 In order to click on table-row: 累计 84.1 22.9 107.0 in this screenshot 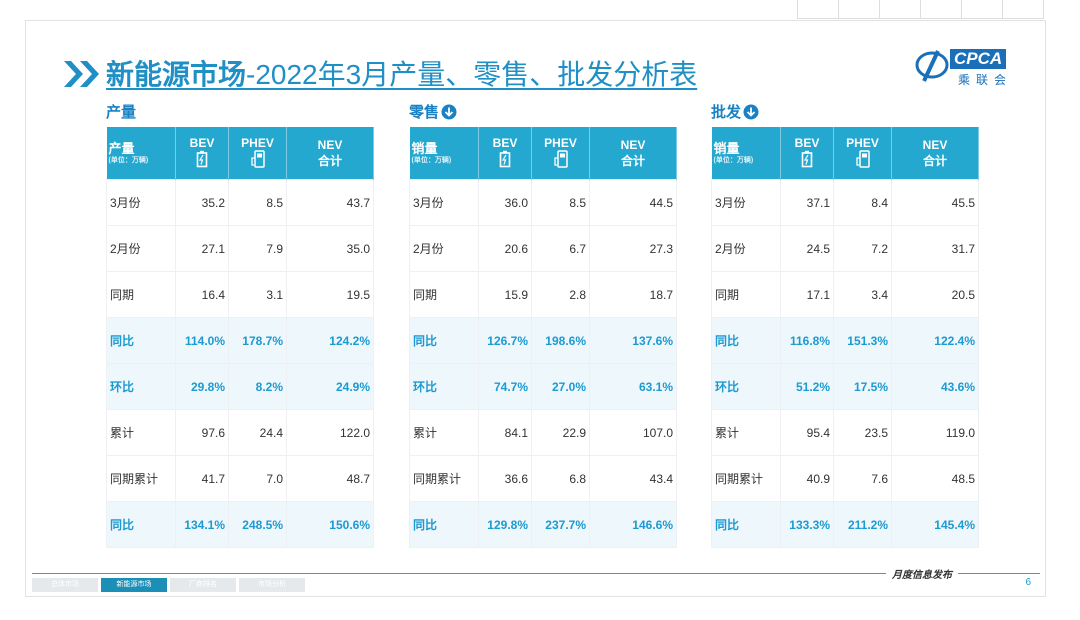, I will do `click(543, 432)`.